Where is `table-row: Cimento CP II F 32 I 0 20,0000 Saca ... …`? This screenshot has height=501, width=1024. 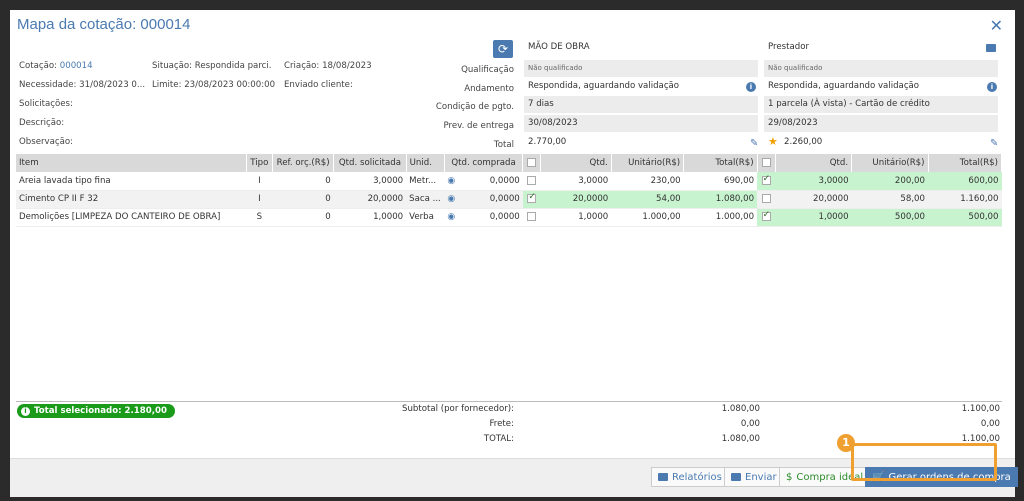
table-row: Cimento CP II F 32 I 0 20,0000 Saca ... … is located at coordinates (509, 199).